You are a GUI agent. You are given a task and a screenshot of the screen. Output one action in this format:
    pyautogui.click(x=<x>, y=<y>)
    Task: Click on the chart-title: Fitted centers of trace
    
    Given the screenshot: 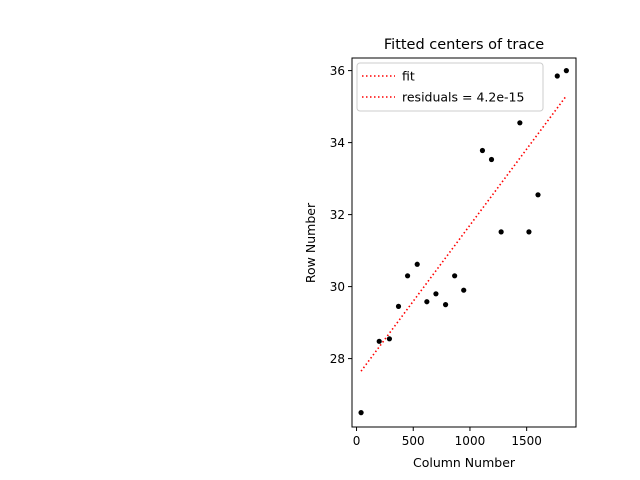 What is the action you would take?
    pyautogui.click(x=464, y=45)
    